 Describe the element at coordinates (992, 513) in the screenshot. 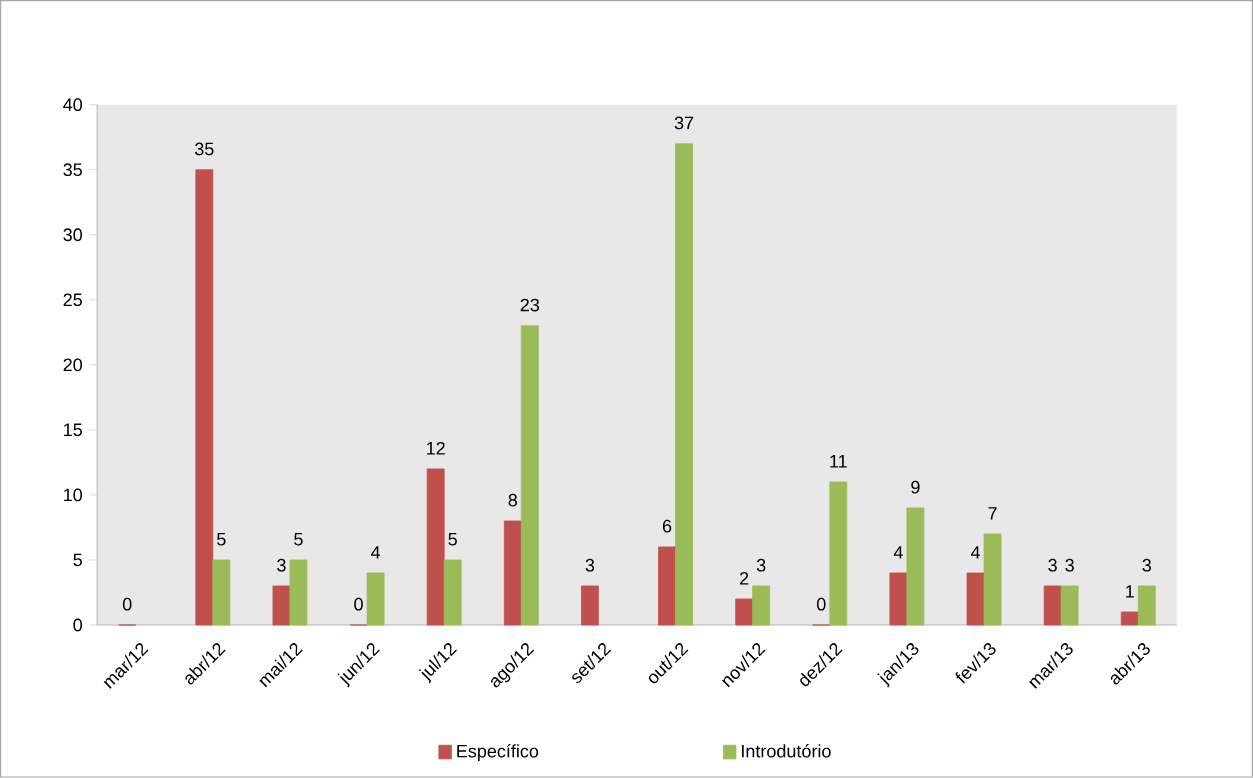

I see `data-label: 7` at that location.